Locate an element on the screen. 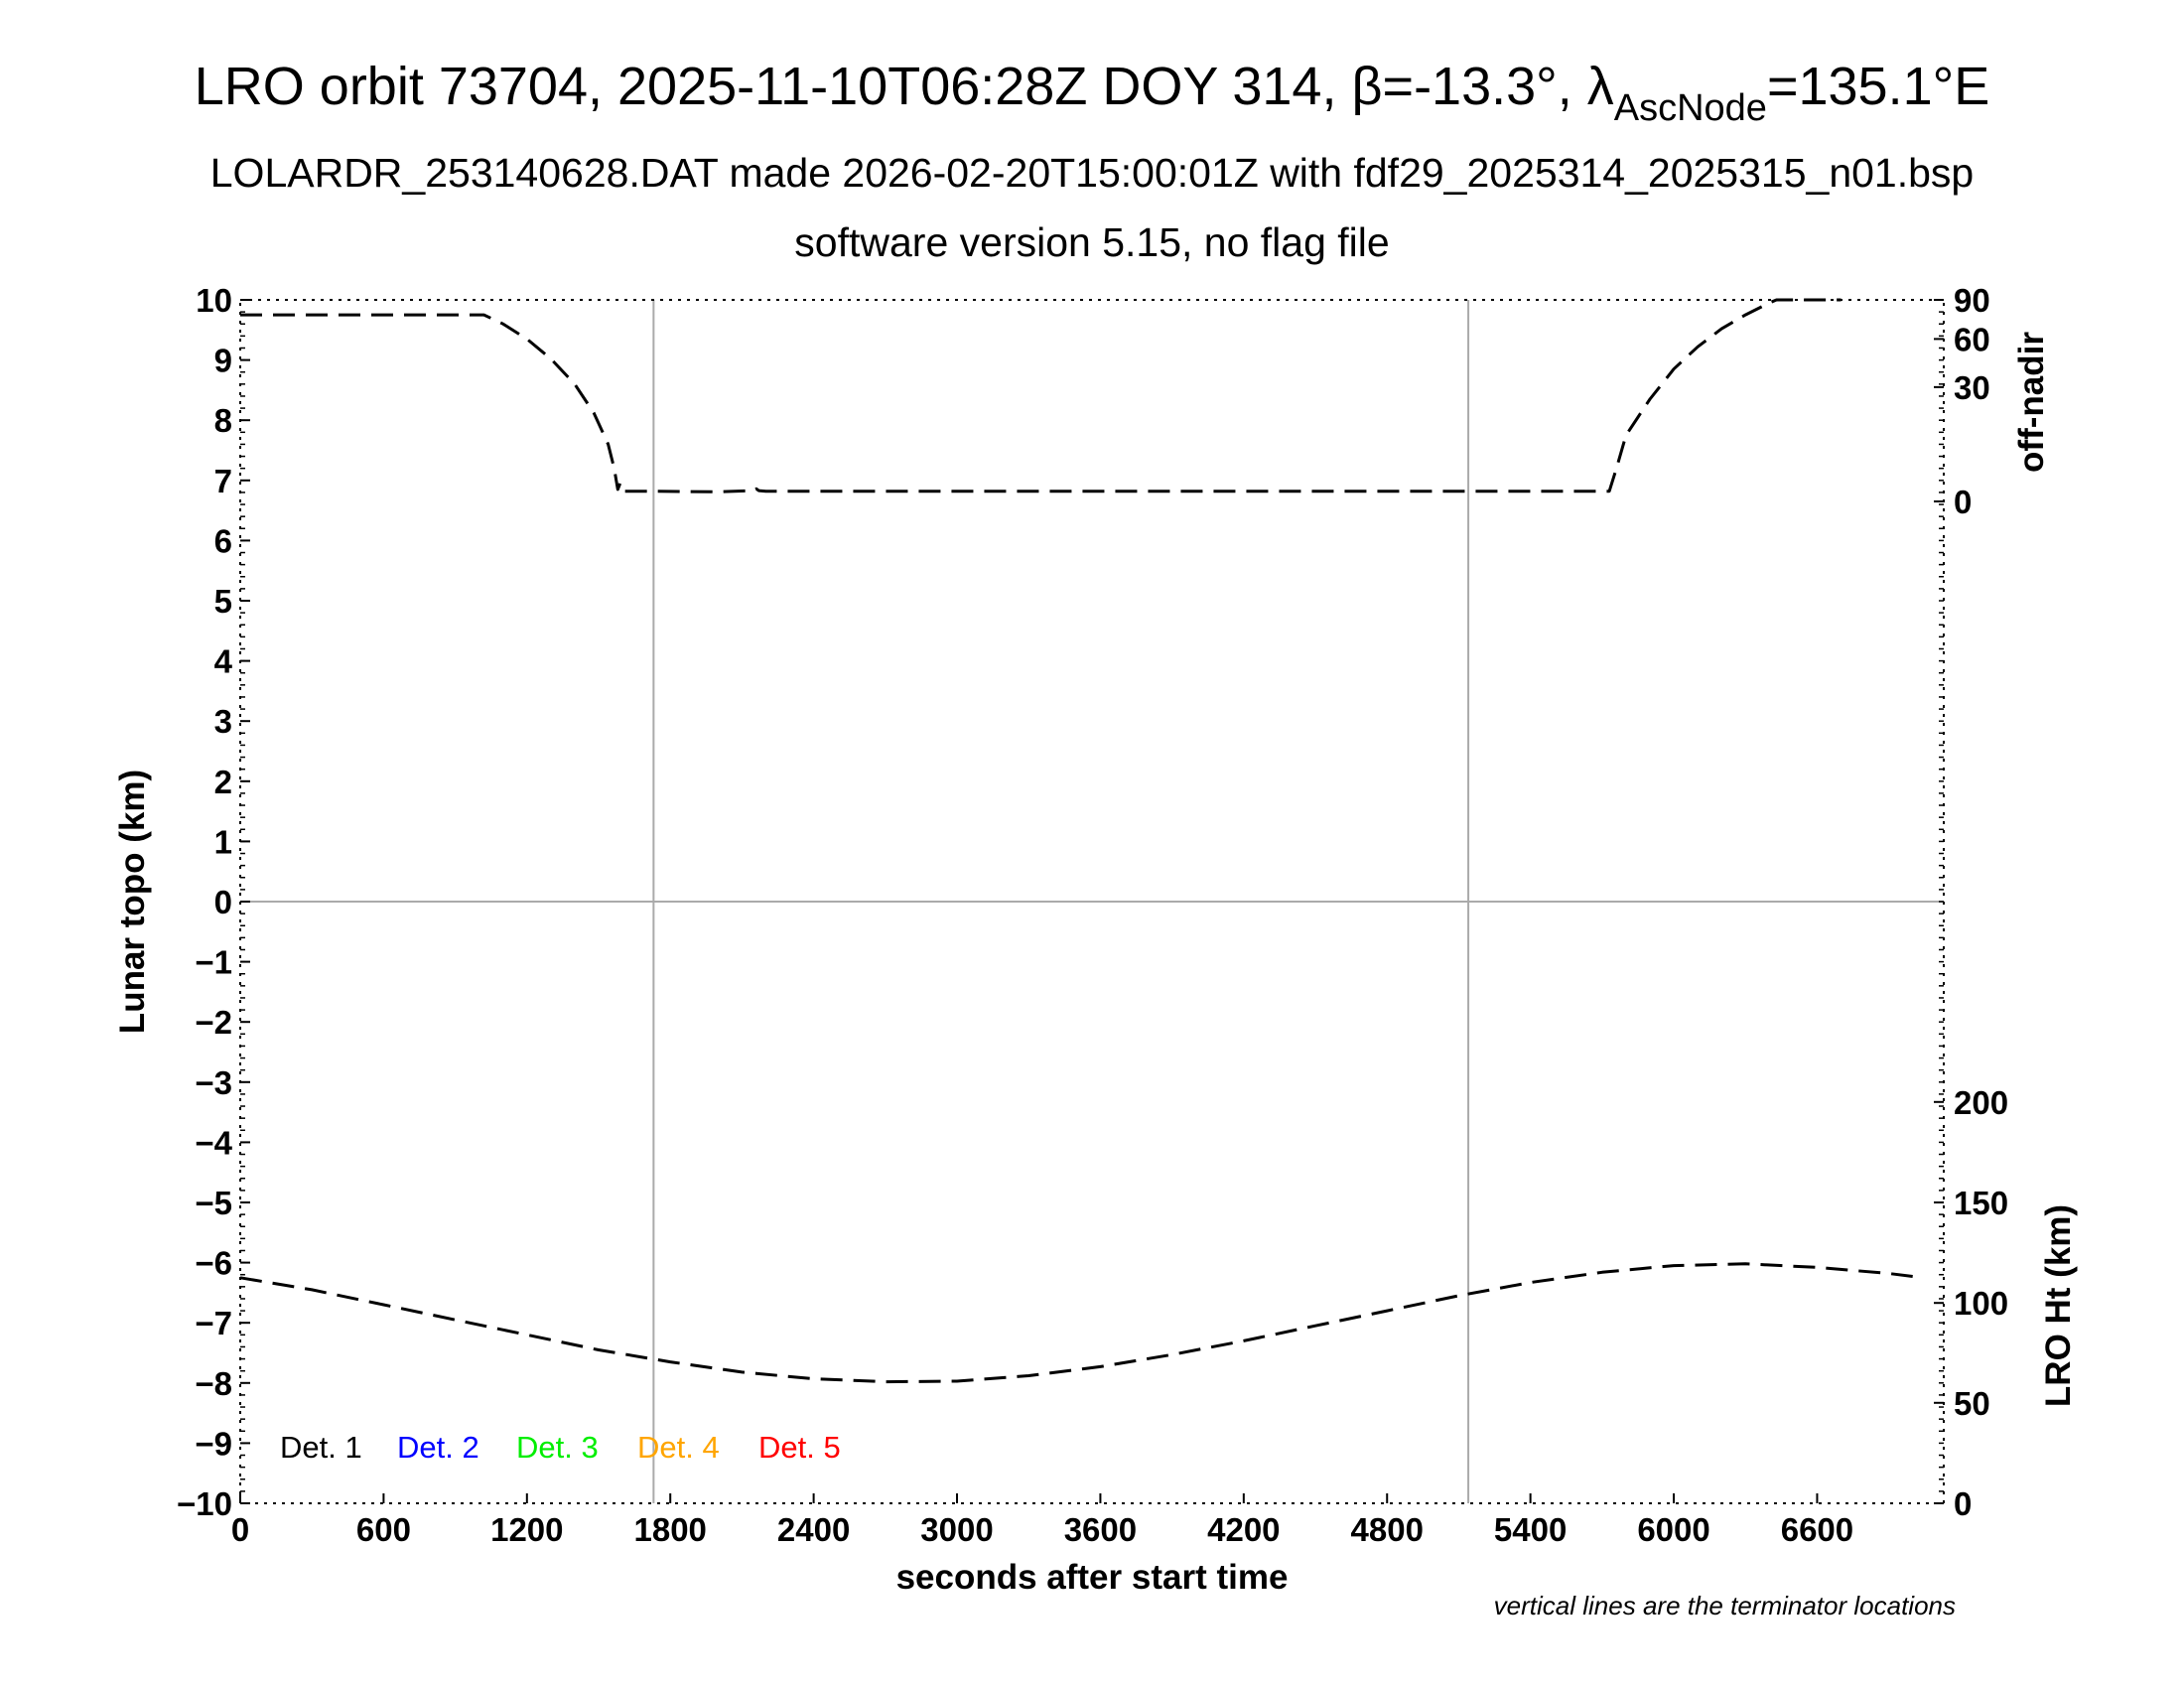 Image resolution: width=2184 pixels, height=1688 pixels. y-tick-label: −8 is located at coordinates (213, 1383).